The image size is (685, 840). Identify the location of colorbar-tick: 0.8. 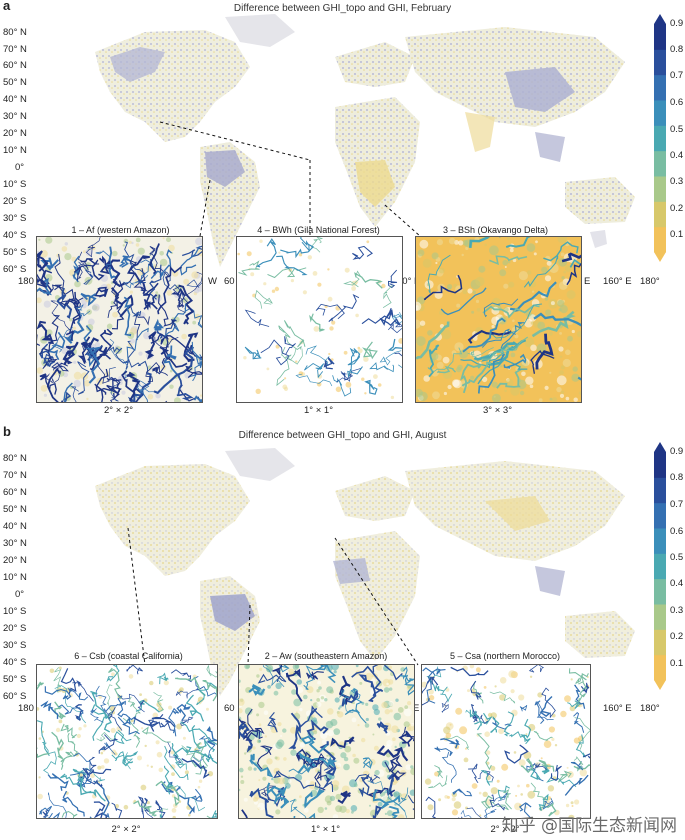
(677, 49).